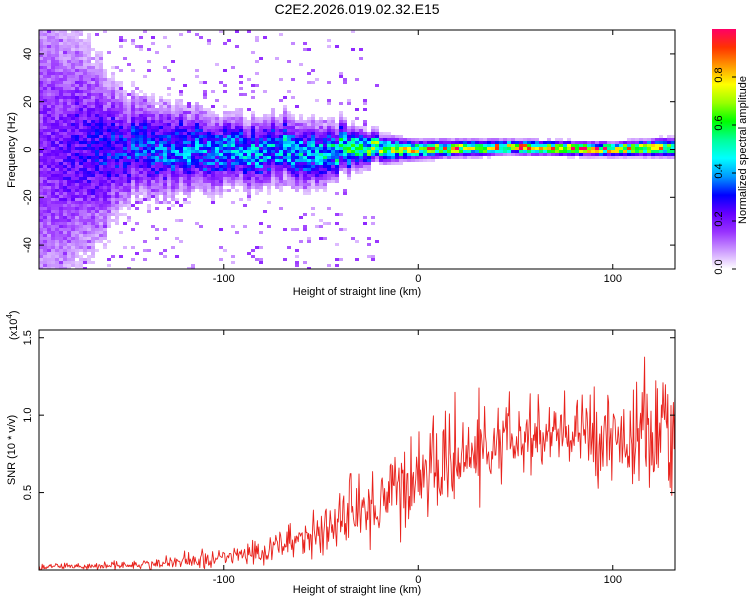  What do you see at coordinates (719, 218) in the screenshot?
I see `colorbar-tick-label: 0.2` at bounding box center [719, 218].